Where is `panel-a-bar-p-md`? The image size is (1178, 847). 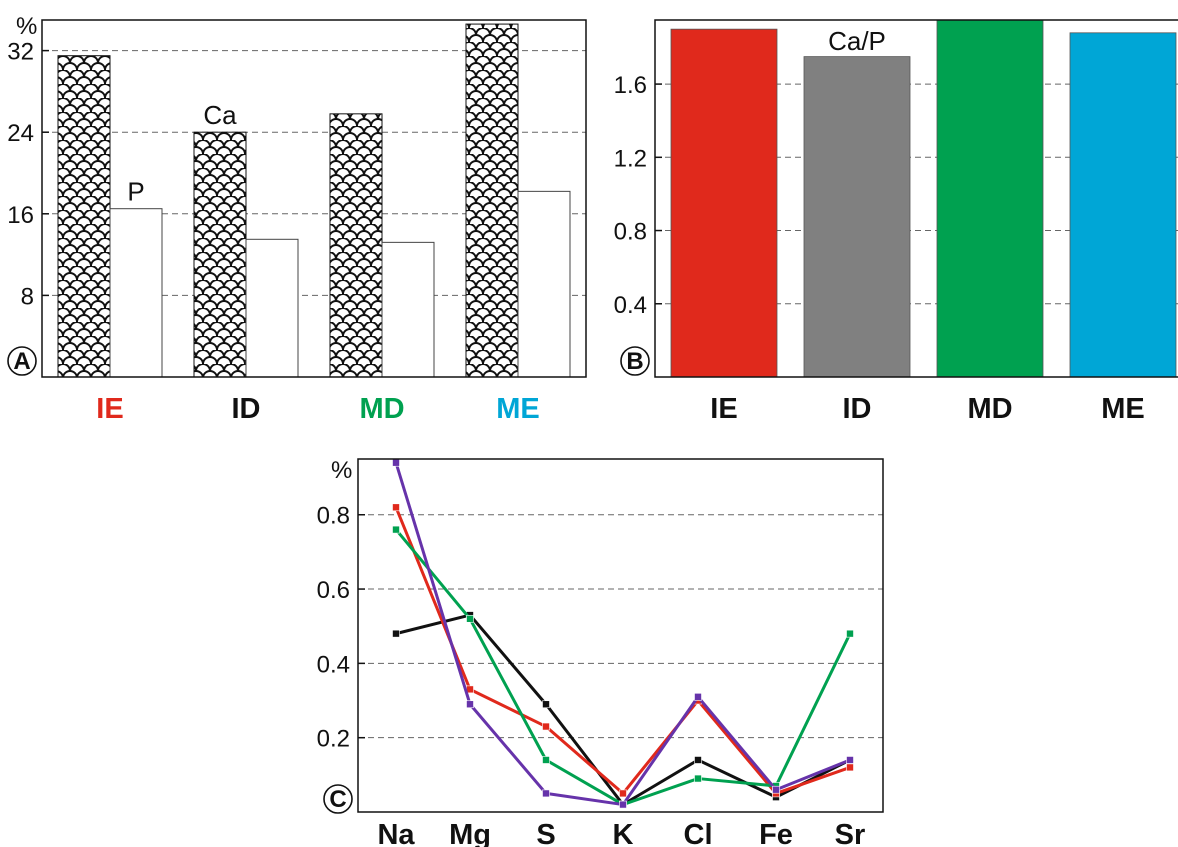 panel-a-bar-p-md is located at coordinates (408, 309).